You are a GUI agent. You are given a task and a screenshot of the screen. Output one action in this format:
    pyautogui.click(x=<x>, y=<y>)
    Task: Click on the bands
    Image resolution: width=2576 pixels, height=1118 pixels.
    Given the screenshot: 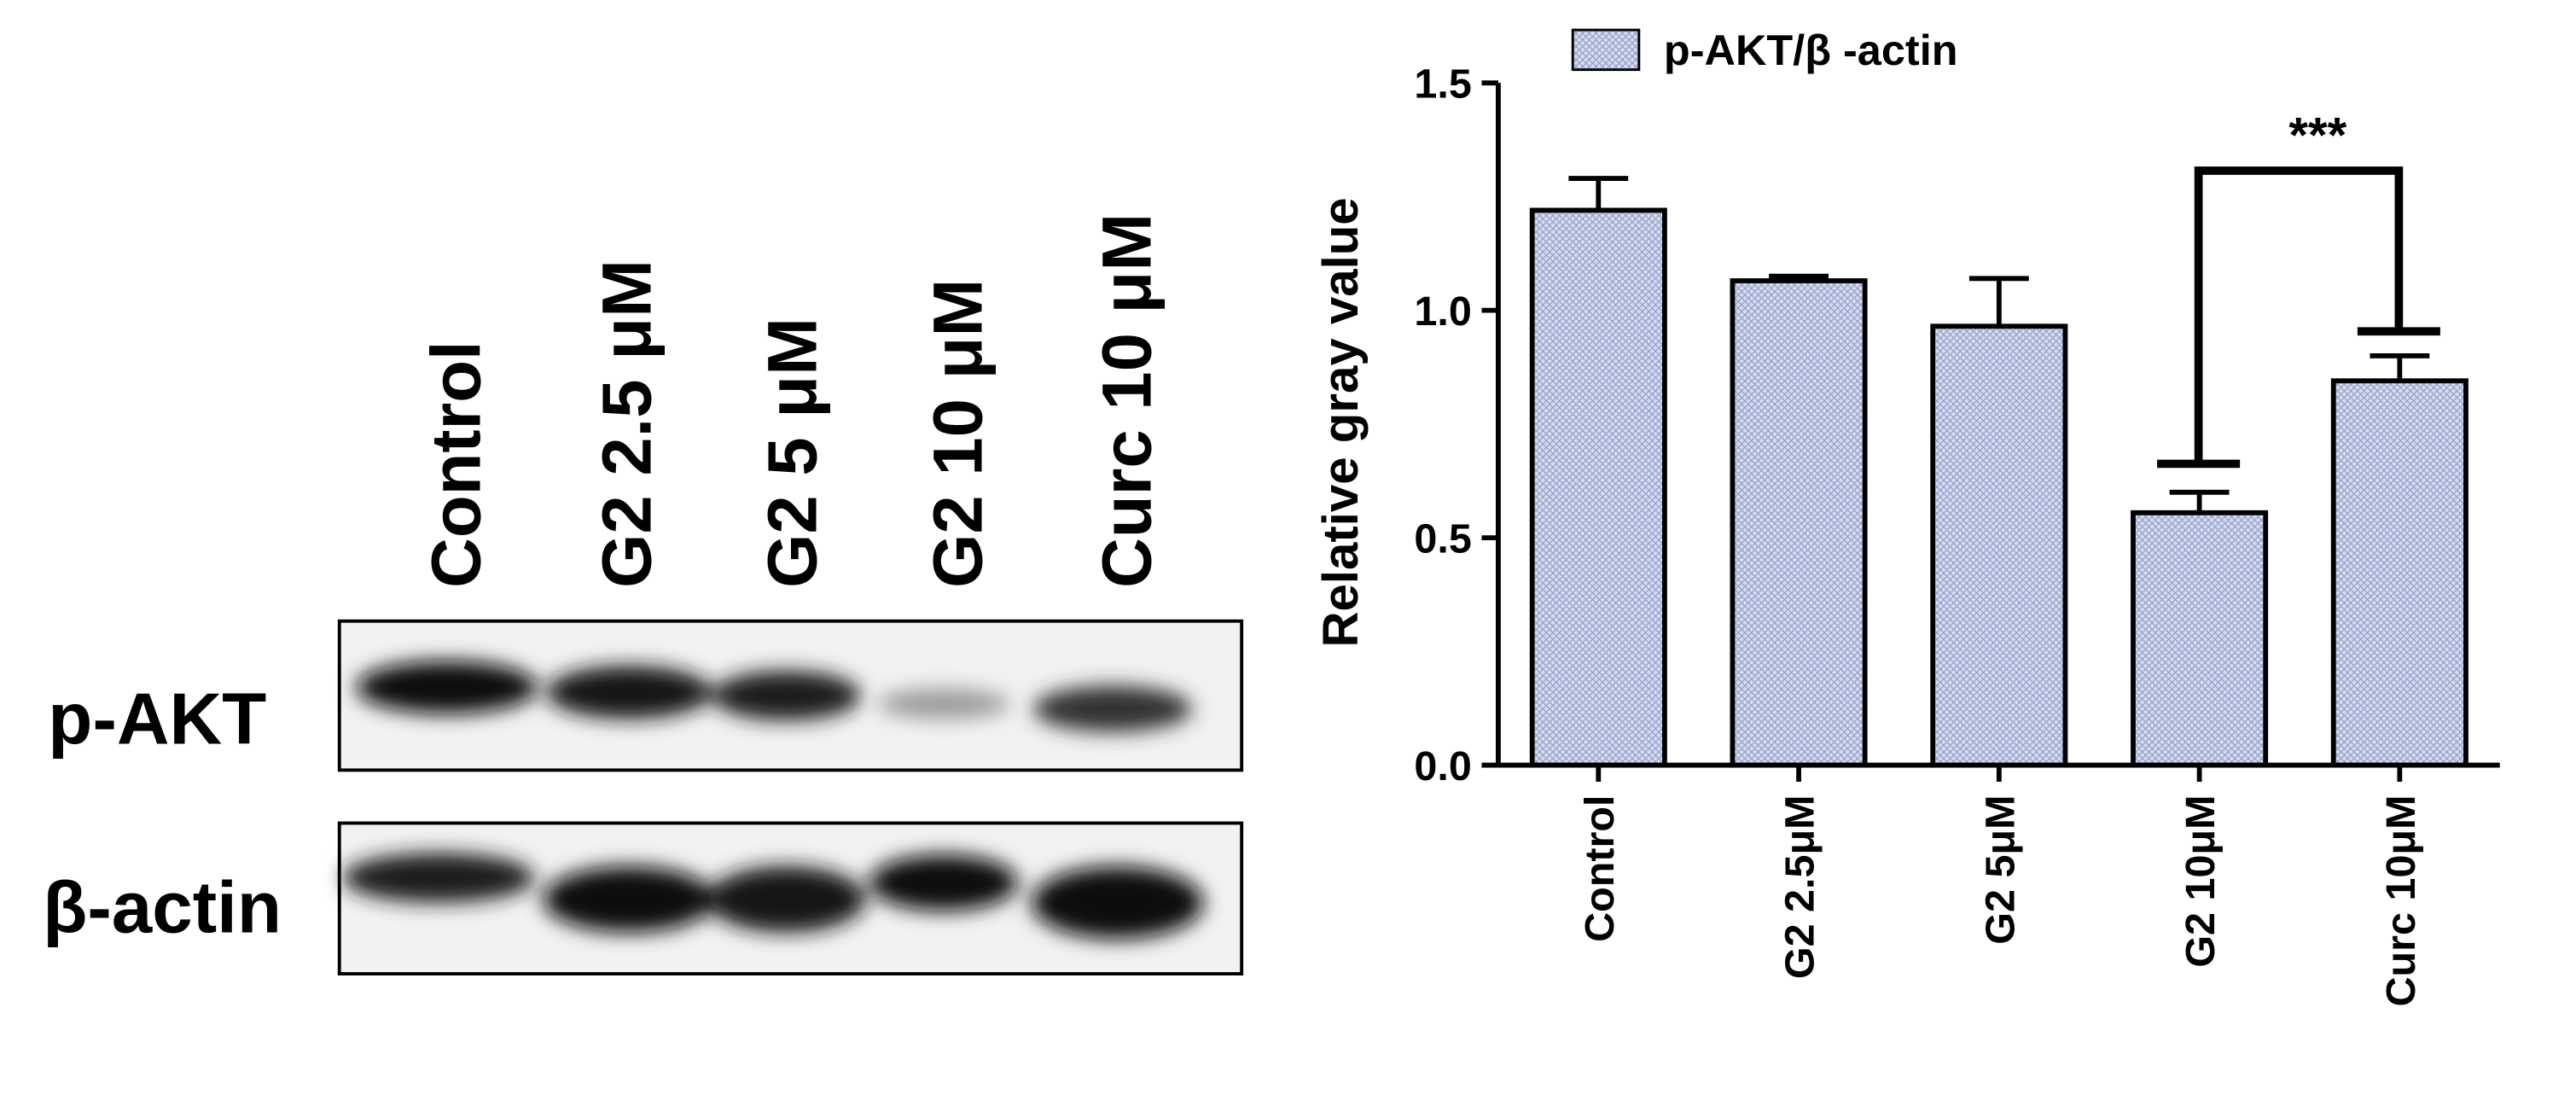 What is the action you would take?
    pyautogui.click(x=773, y=801)
    